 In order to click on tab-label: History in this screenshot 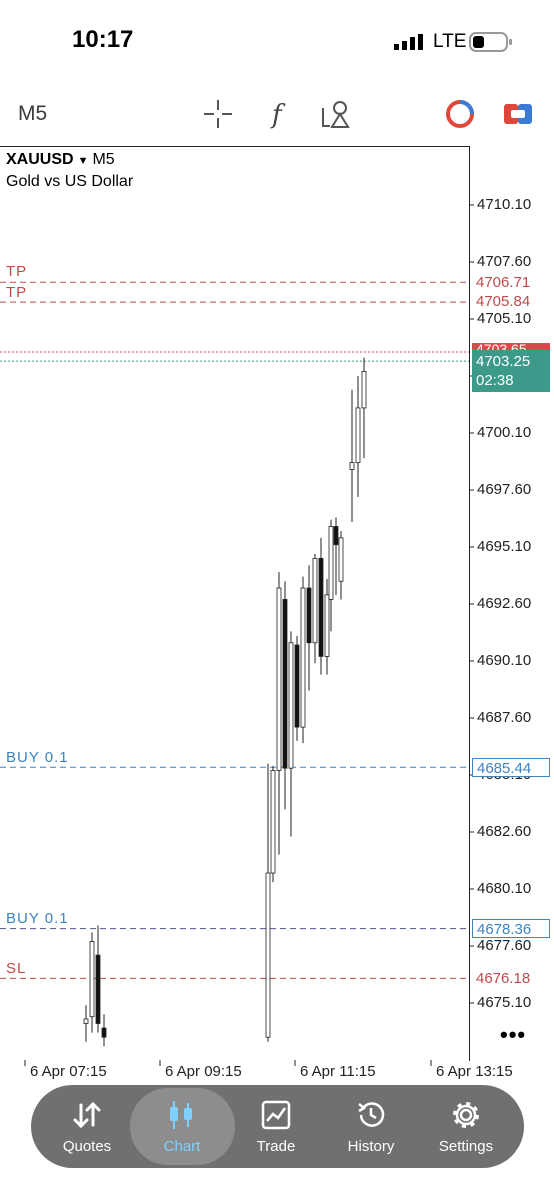, I will do `click(371, 1146)`.